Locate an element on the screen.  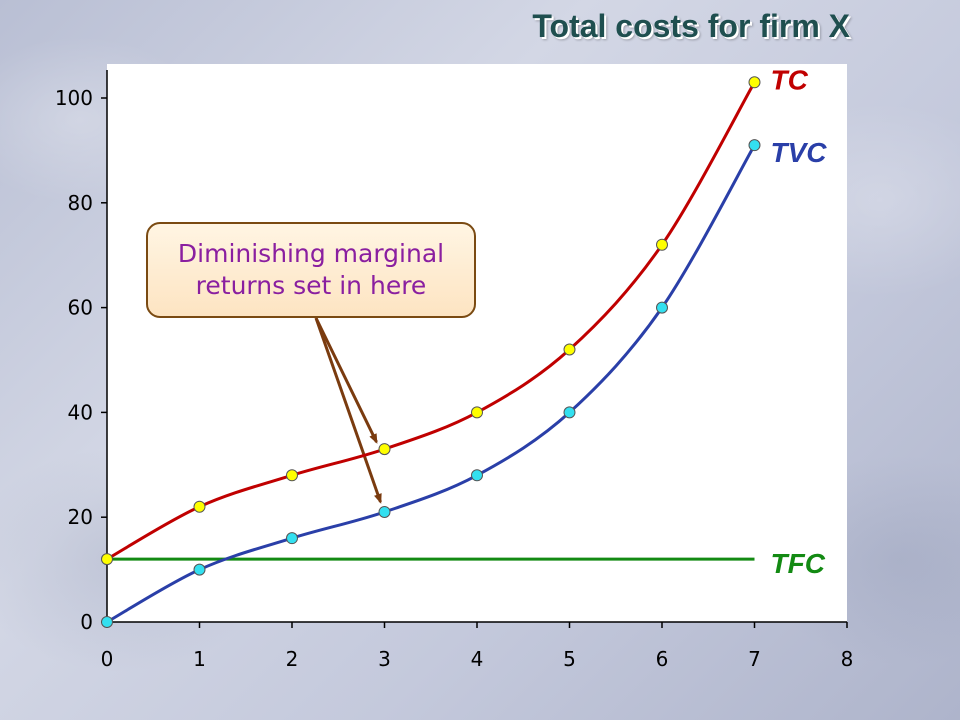
callout-box: Diminishing marginal returns set in here is located at coordinates (311, 270).